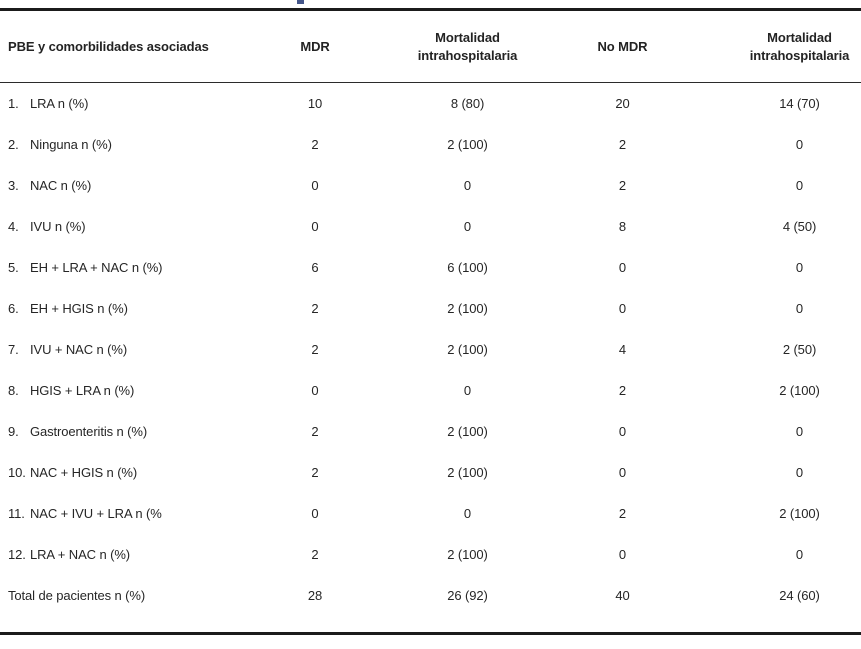 Image resolution: width=861 pixels, height=649 pixels. Describe the element at coordinates (89, 431) in the screenshot. I see `row-label: Gastroenteritis n (%)` at that location.